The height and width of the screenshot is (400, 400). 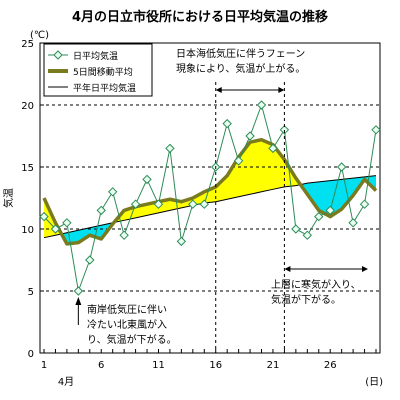 I want to click on y-tick-label-25: 25, so click(x=27, y=44).